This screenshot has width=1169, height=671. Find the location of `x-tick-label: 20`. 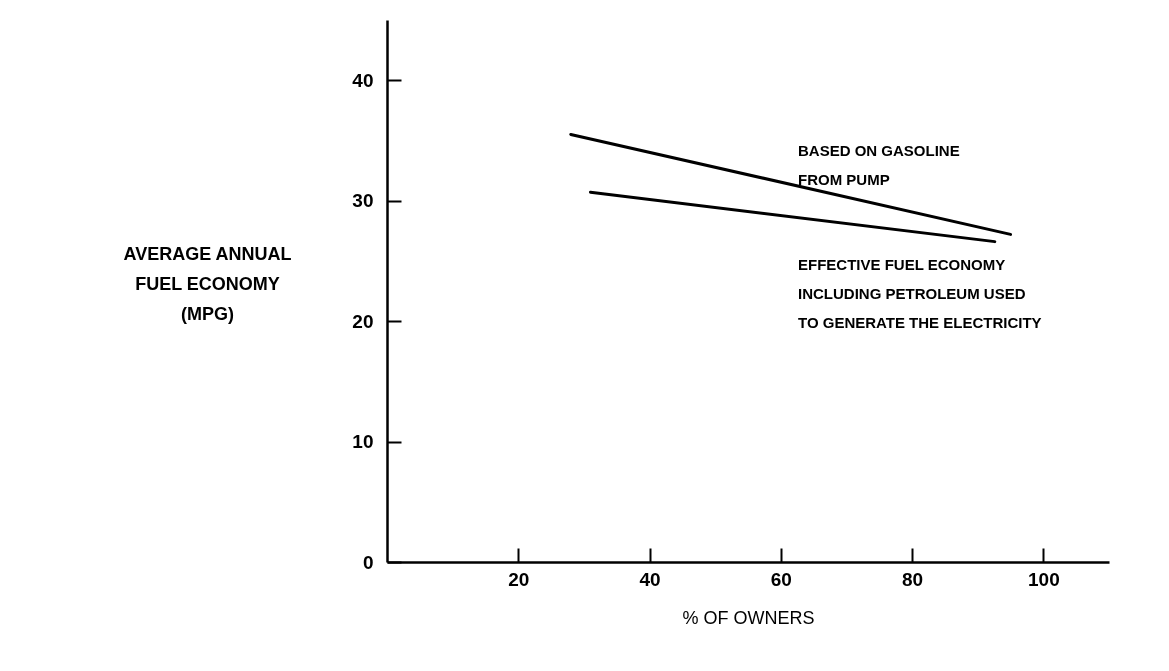

x-tick-label: 20 is located at coordinates (519, 579).